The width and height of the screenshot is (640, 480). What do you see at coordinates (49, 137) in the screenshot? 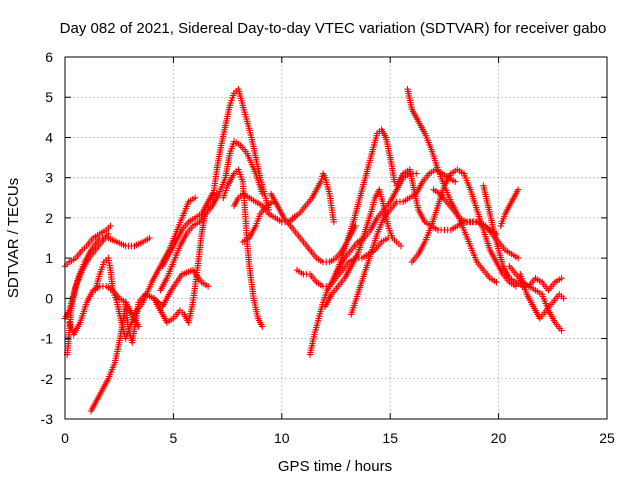
I see `y-tick-label: 4` at bounding box center [49, 137].